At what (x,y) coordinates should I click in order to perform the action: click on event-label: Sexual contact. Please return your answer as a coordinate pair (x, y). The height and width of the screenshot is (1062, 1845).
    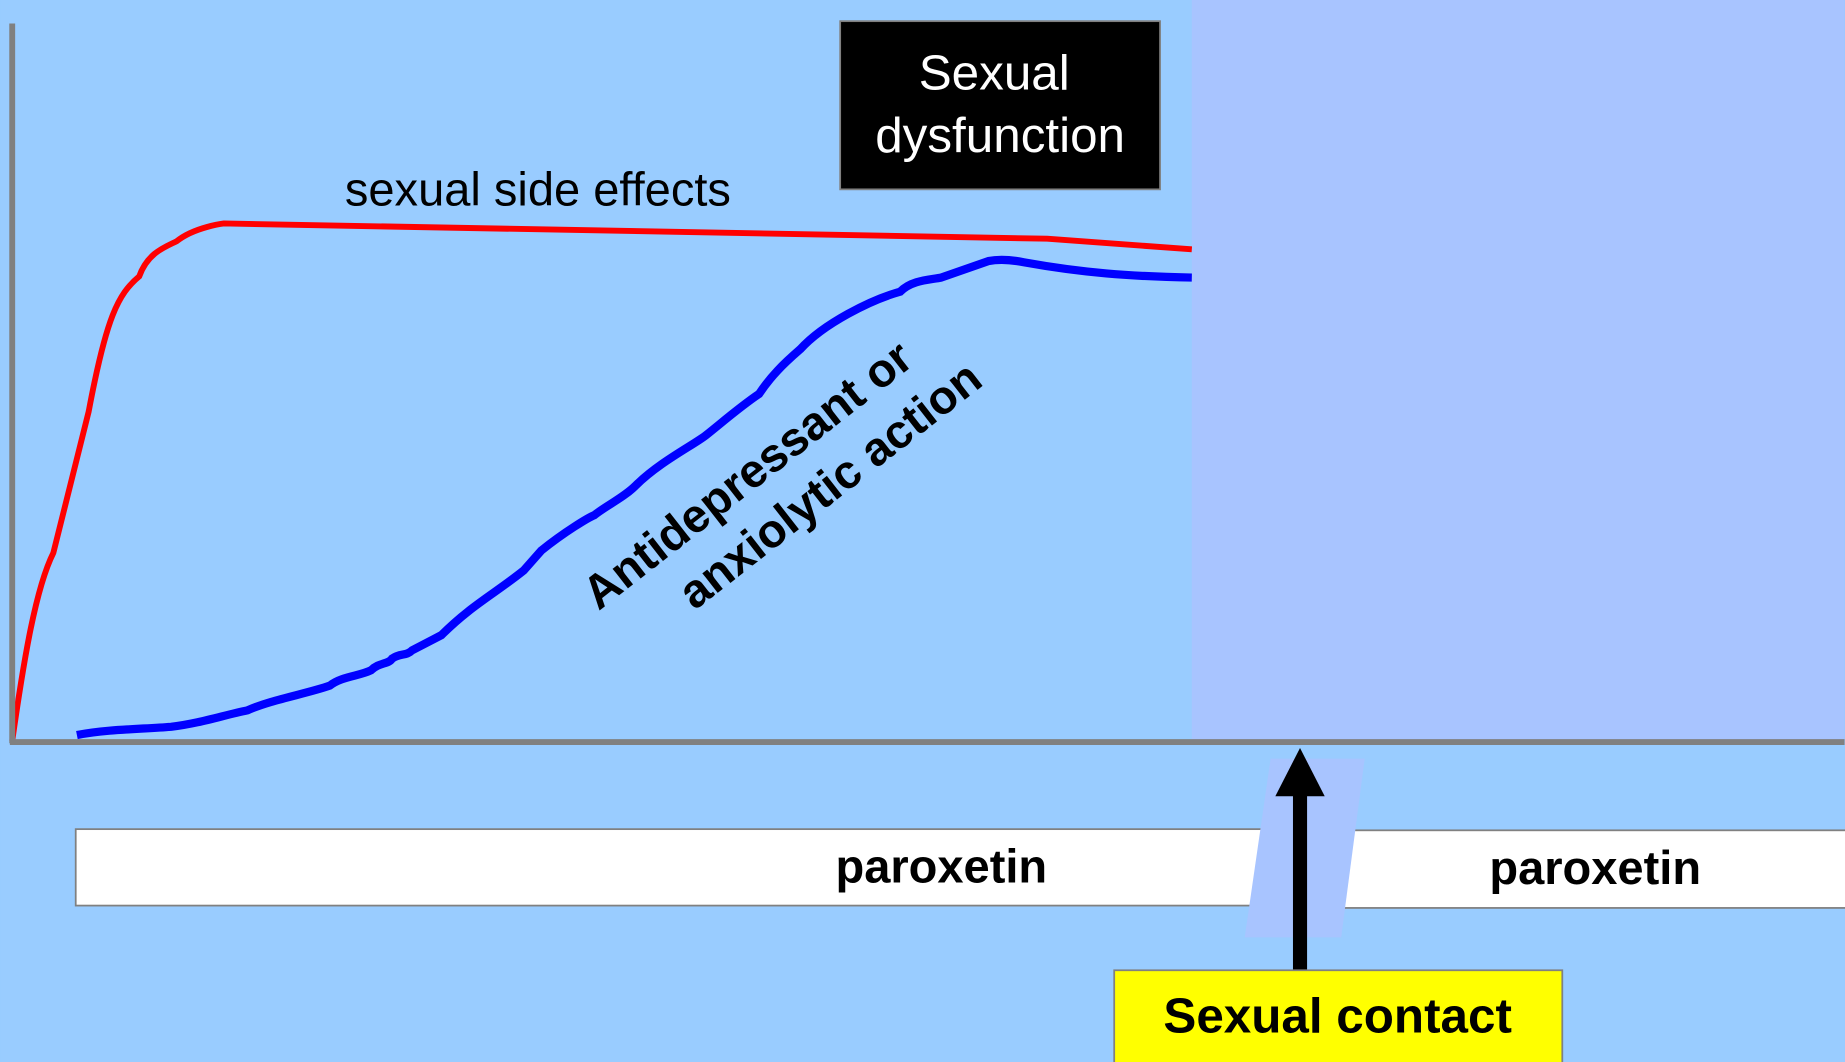
    Looking at the image, I should click on (1337, 1016).